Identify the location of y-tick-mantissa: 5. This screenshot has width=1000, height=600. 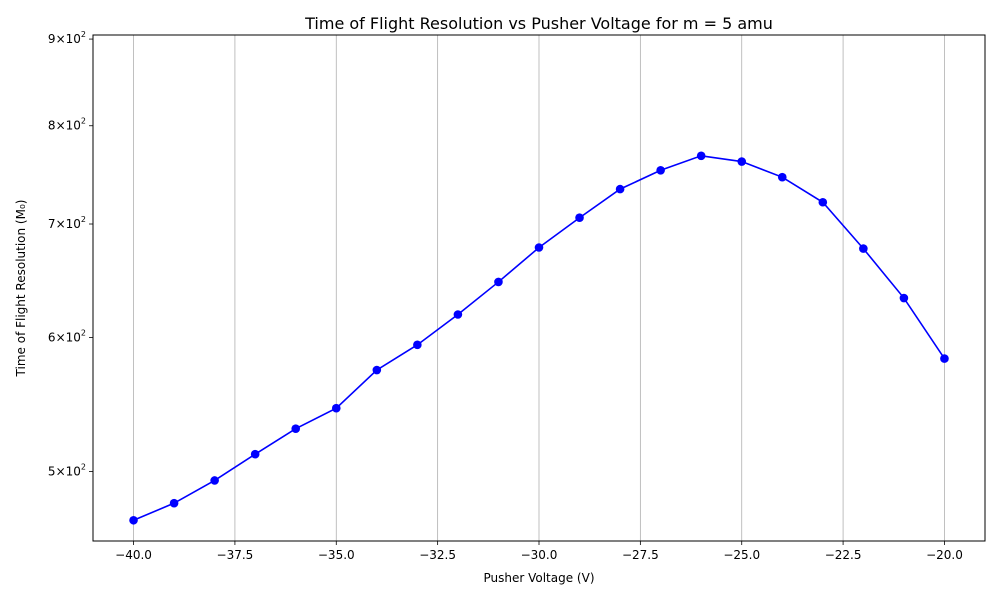
(52, 472).